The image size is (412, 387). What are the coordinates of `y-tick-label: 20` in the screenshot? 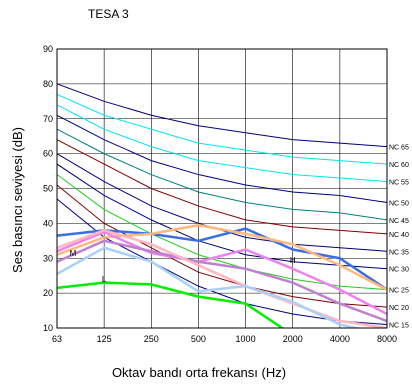 It's located at (48, 293).